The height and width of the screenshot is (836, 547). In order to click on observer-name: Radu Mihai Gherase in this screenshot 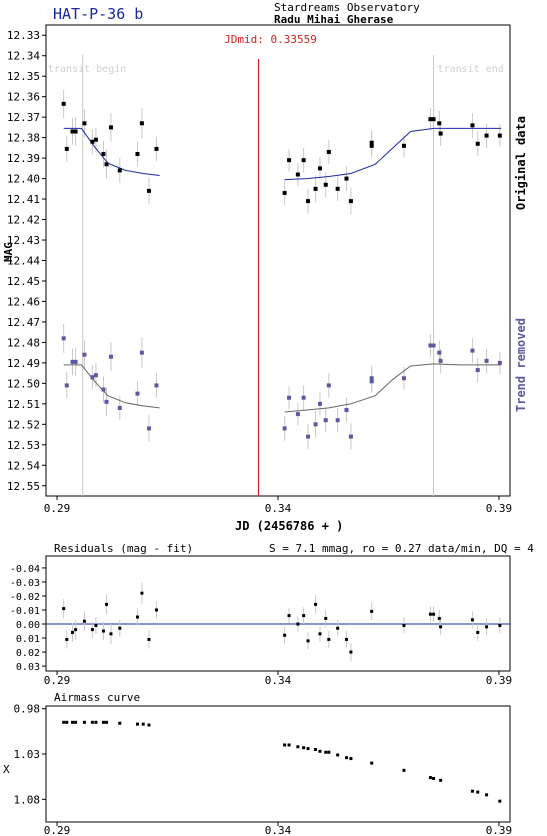, I will do `click(334, 19)`.